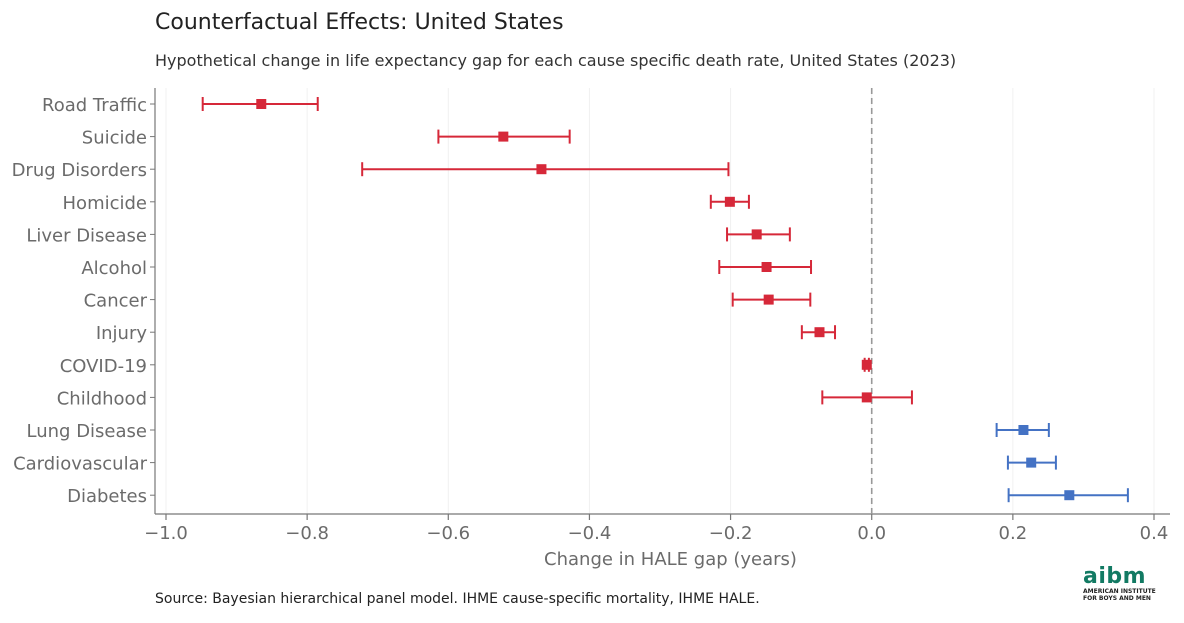 This screenshot has width=1184, height=623. I want to click on x-axis-label: Change in HALE gap (years), so click(670, 559).